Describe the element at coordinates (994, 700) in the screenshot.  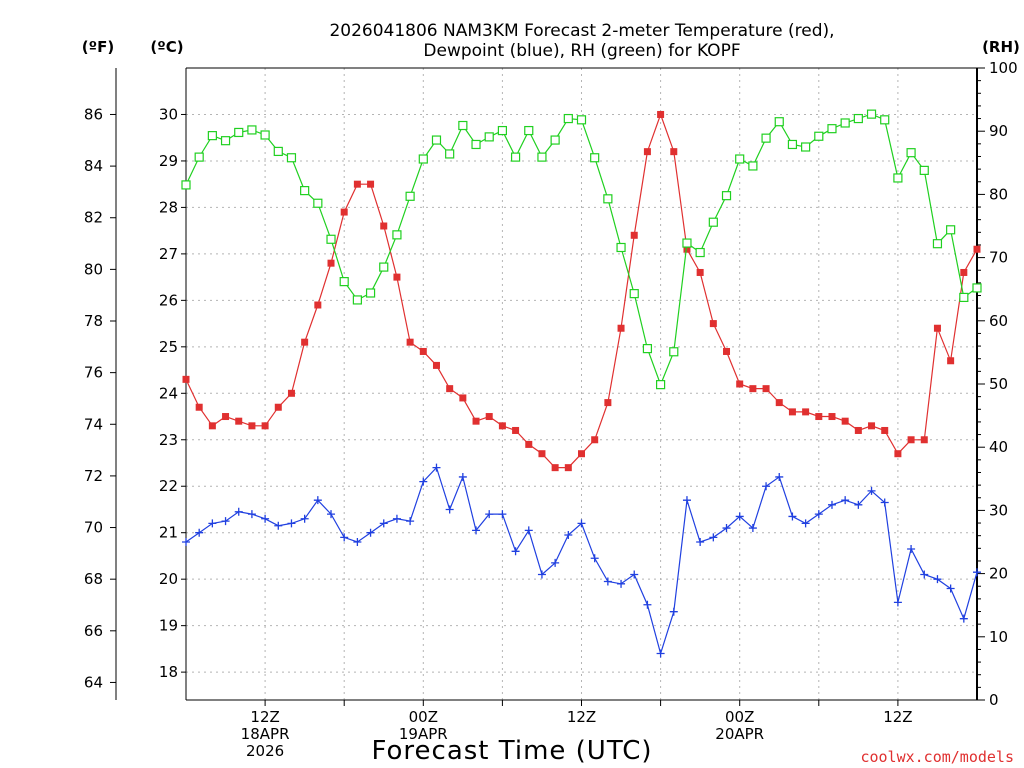
I see `rh-tick-label: 0` at that location.